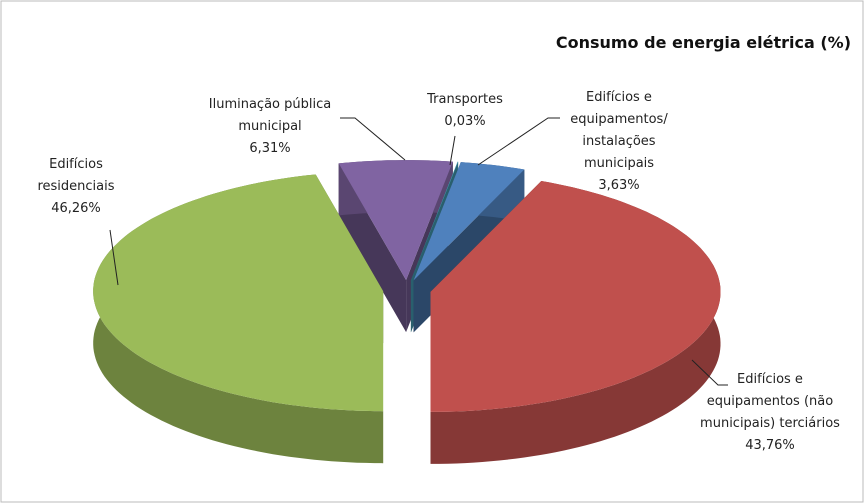  I want to click on category-label: Iluminação pública municipal, so click(270, 115).